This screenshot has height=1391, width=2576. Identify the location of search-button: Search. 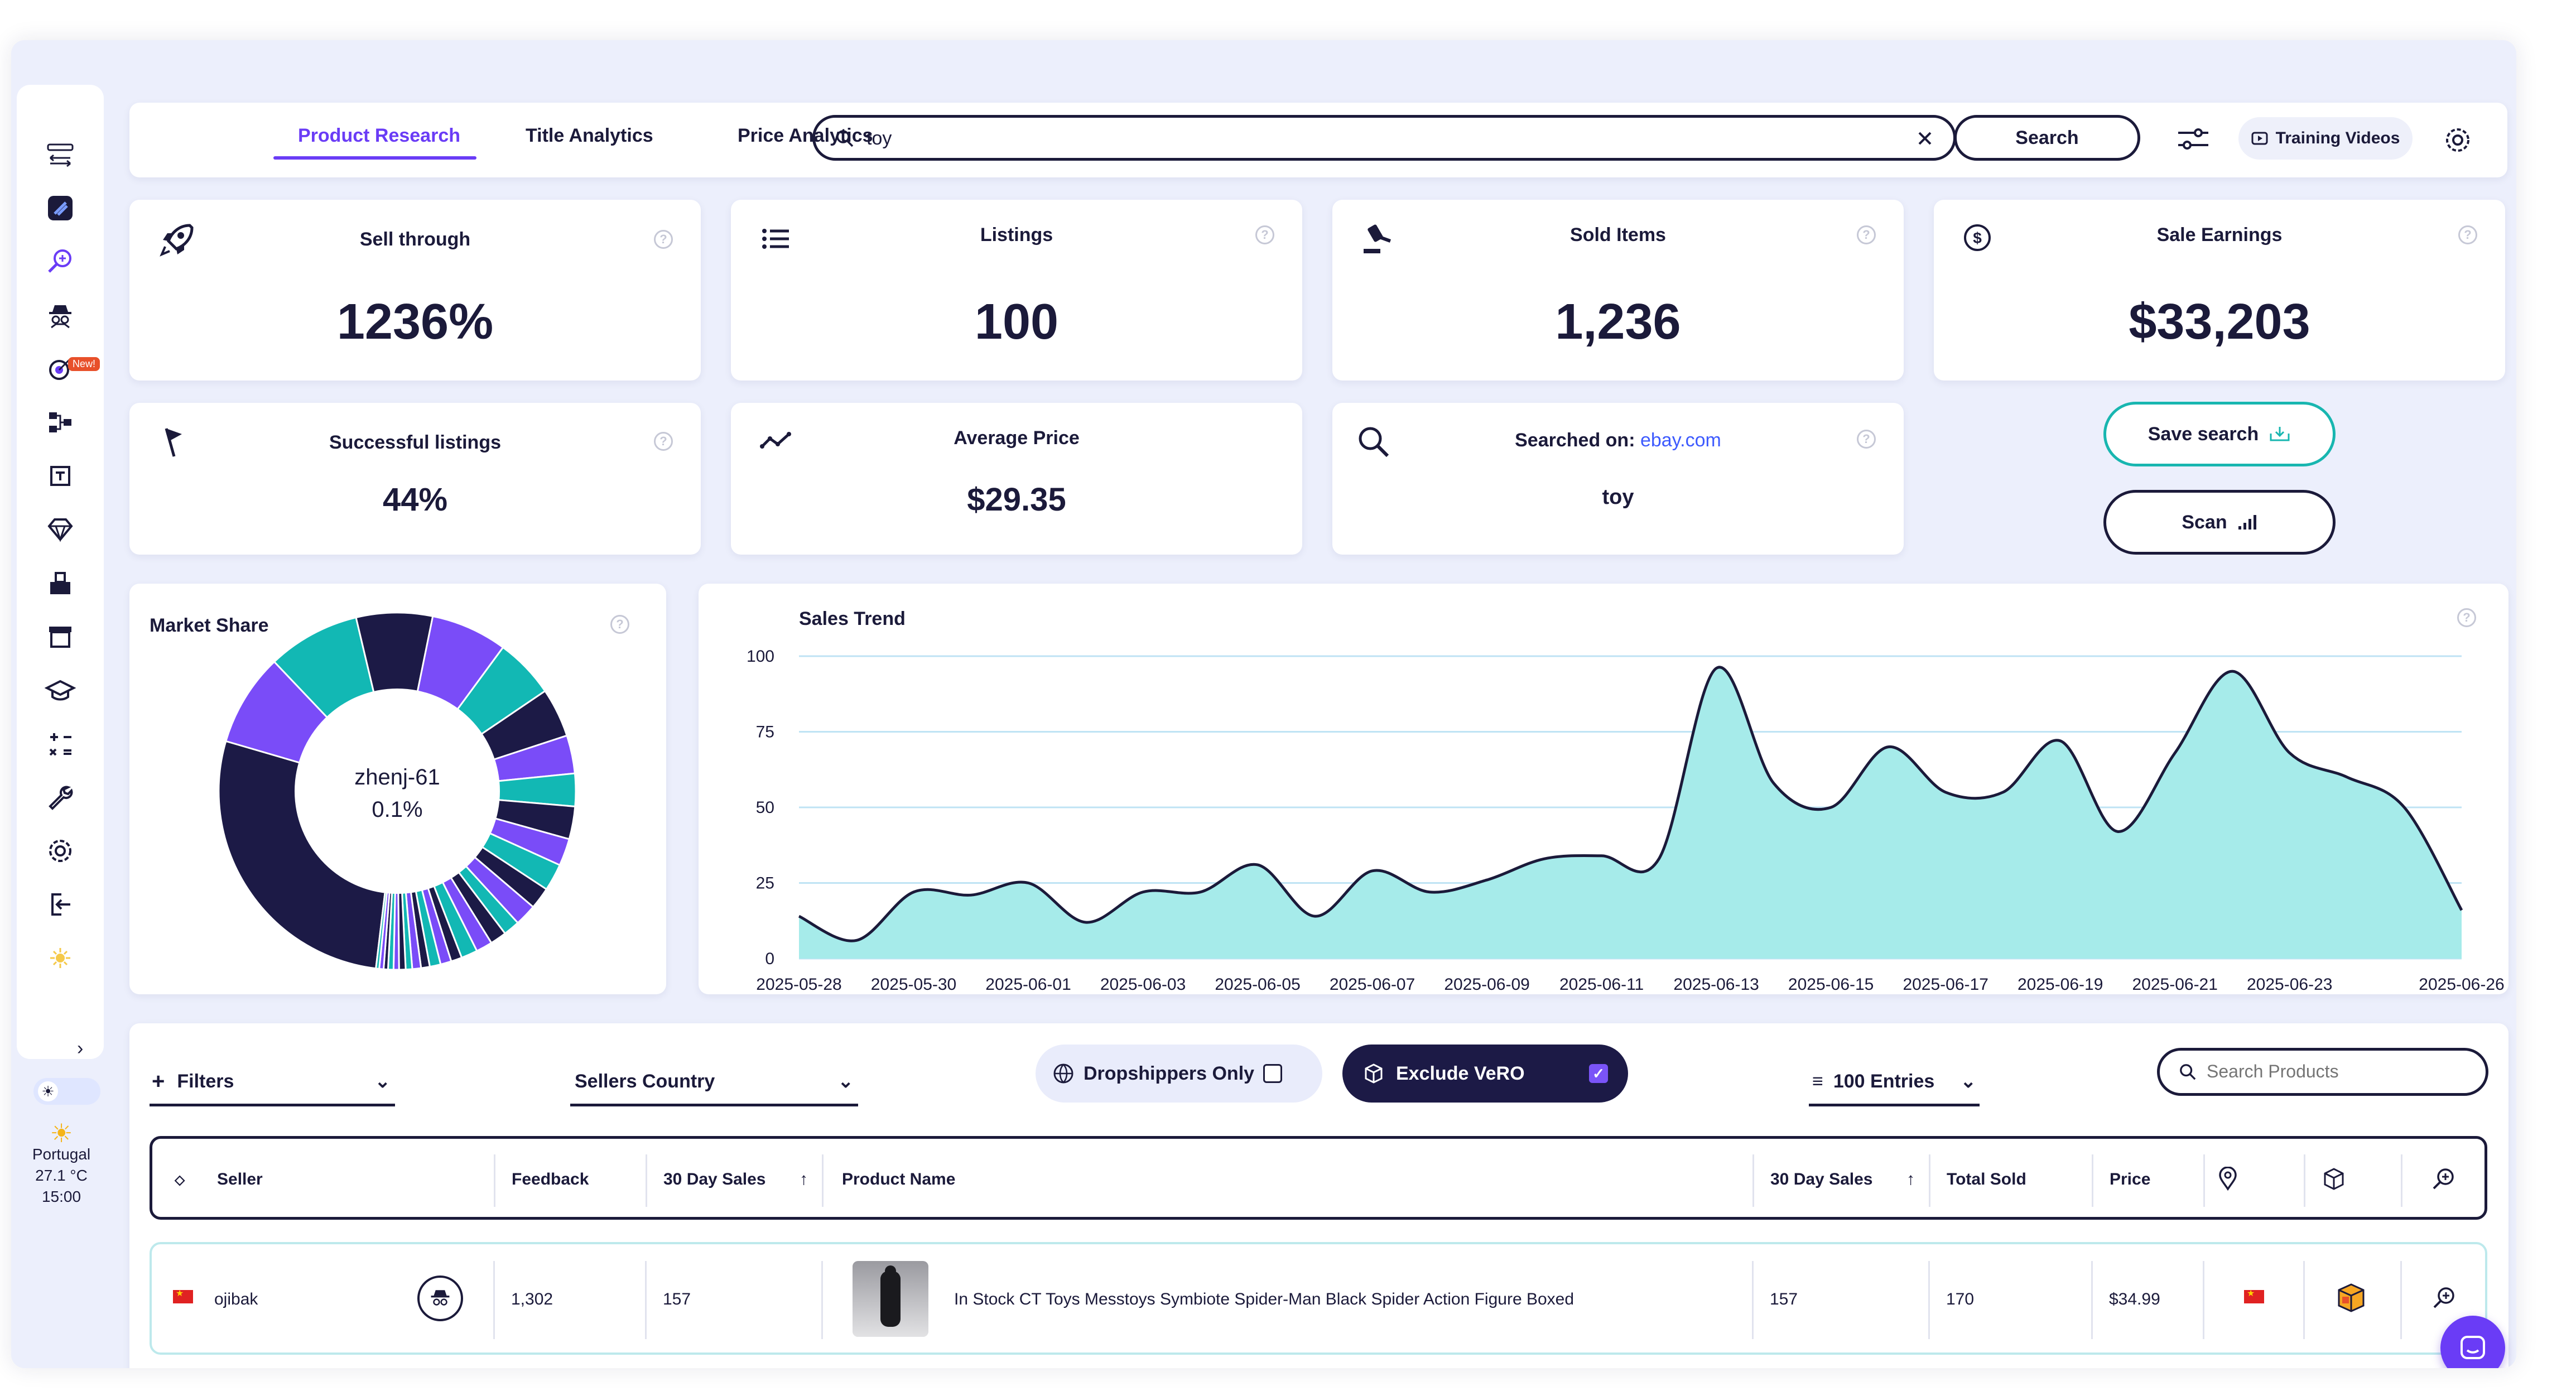
(2047, 138).